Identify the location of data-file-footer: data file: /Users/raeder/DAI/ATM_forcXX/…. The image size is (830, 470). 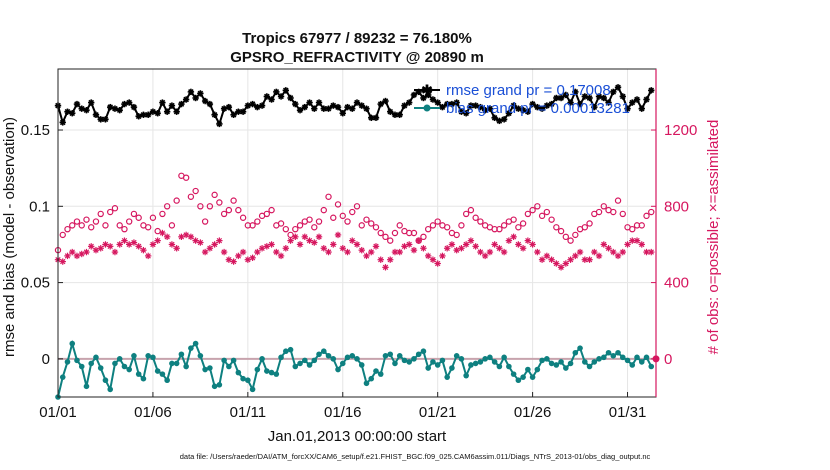
(415, 456).